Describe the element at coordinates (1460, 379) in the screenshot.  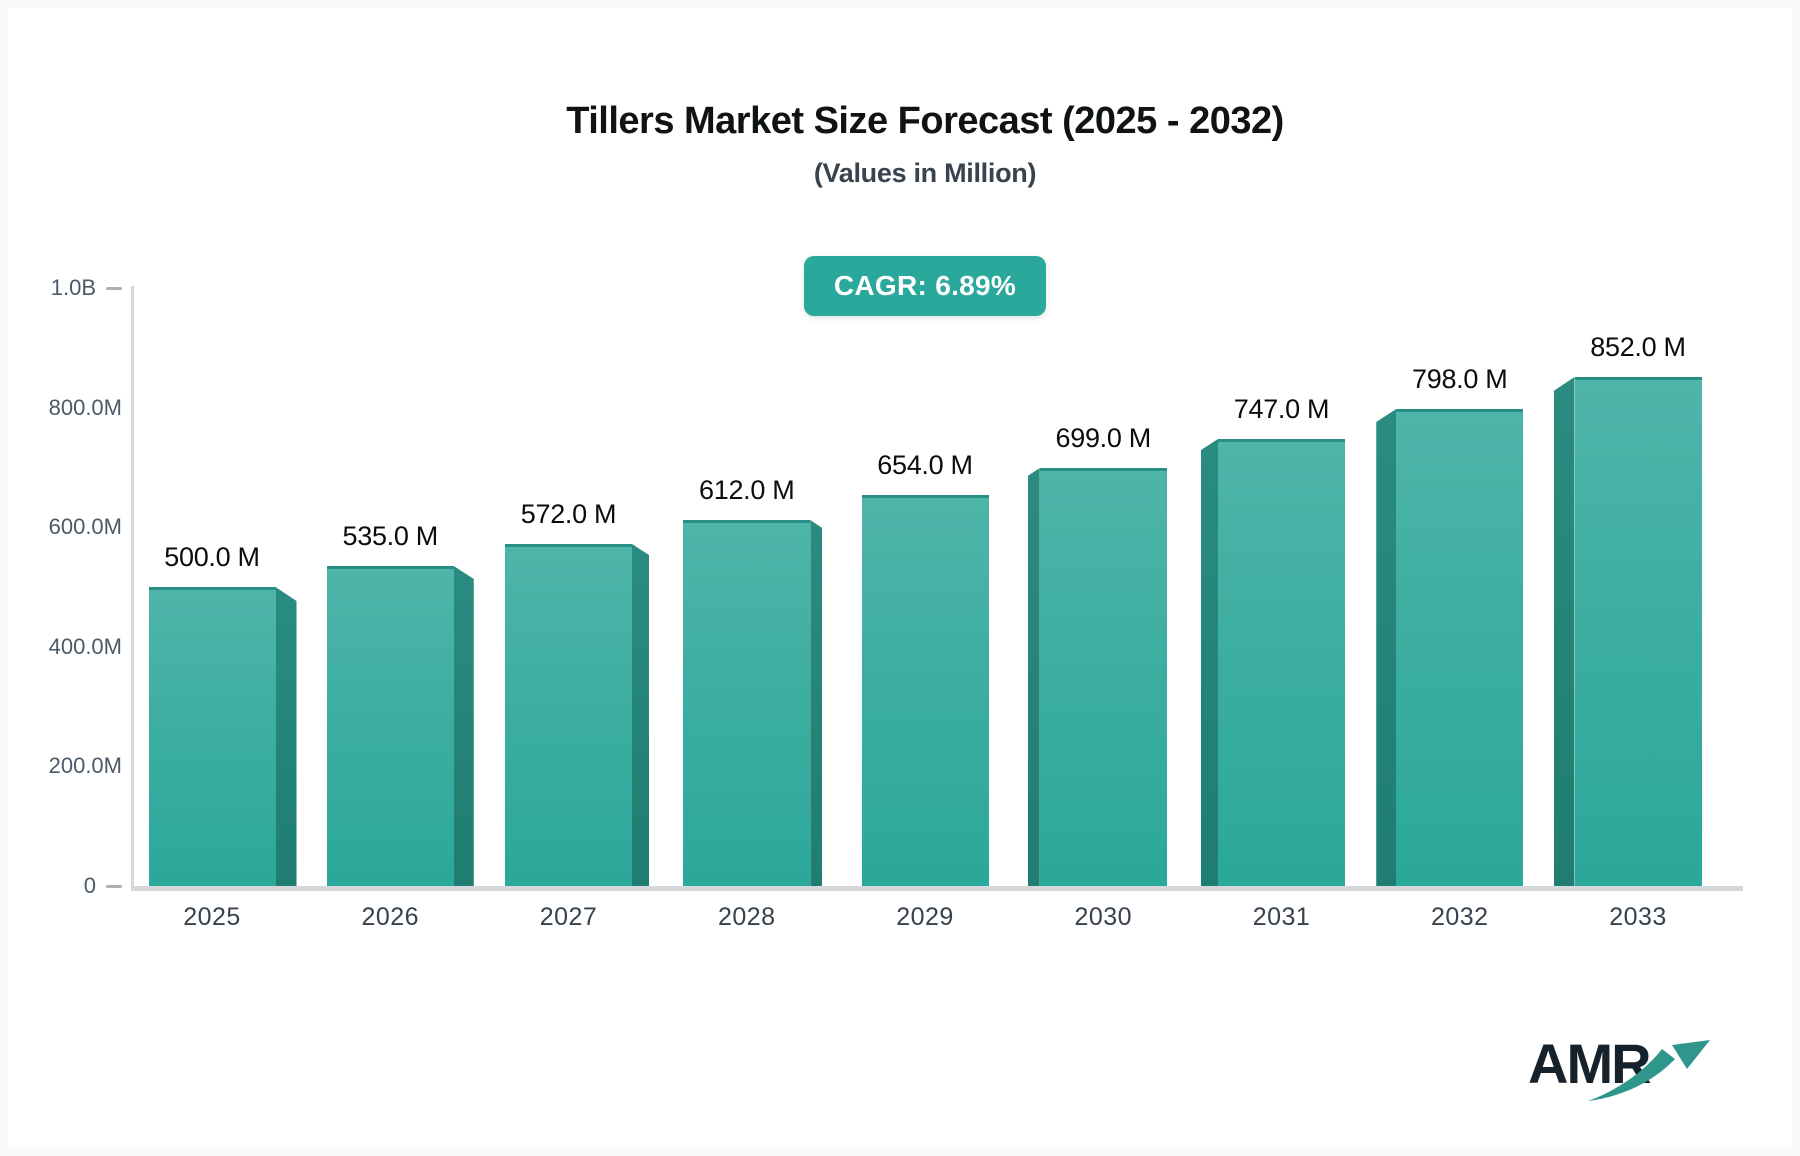
I see `bar-value-label: 798.0 M` at that location.